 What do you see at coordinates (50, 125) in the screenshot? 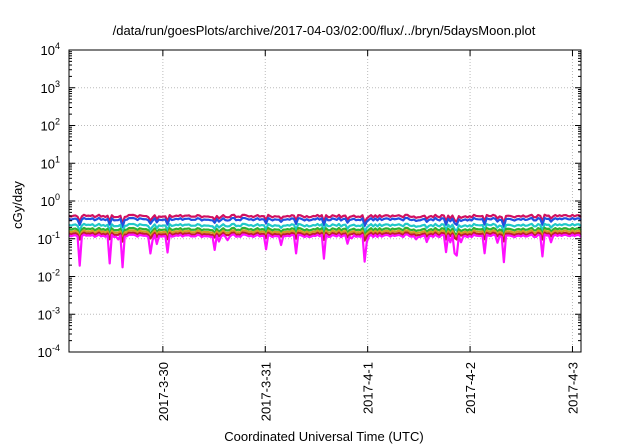
I see `y-tick-label: 10²` at bounding box center [50, 125].